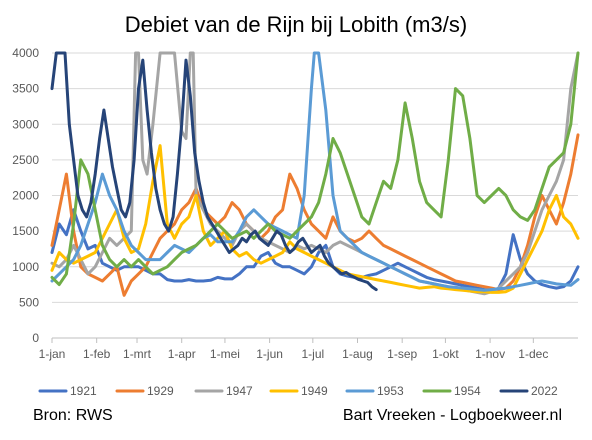  Describe the element at coordinates (73, 415) in the screenshot. I see `source-label: Bron: RWS` at that location.